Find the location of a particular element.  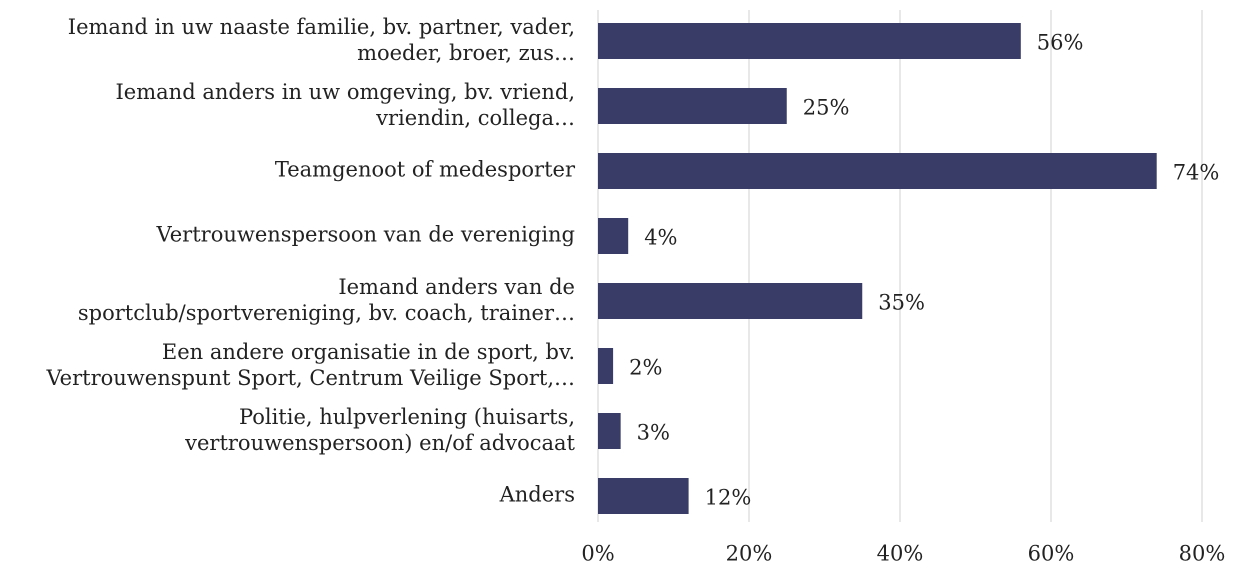

value-label: 25% is located at coordinates (826, 108).